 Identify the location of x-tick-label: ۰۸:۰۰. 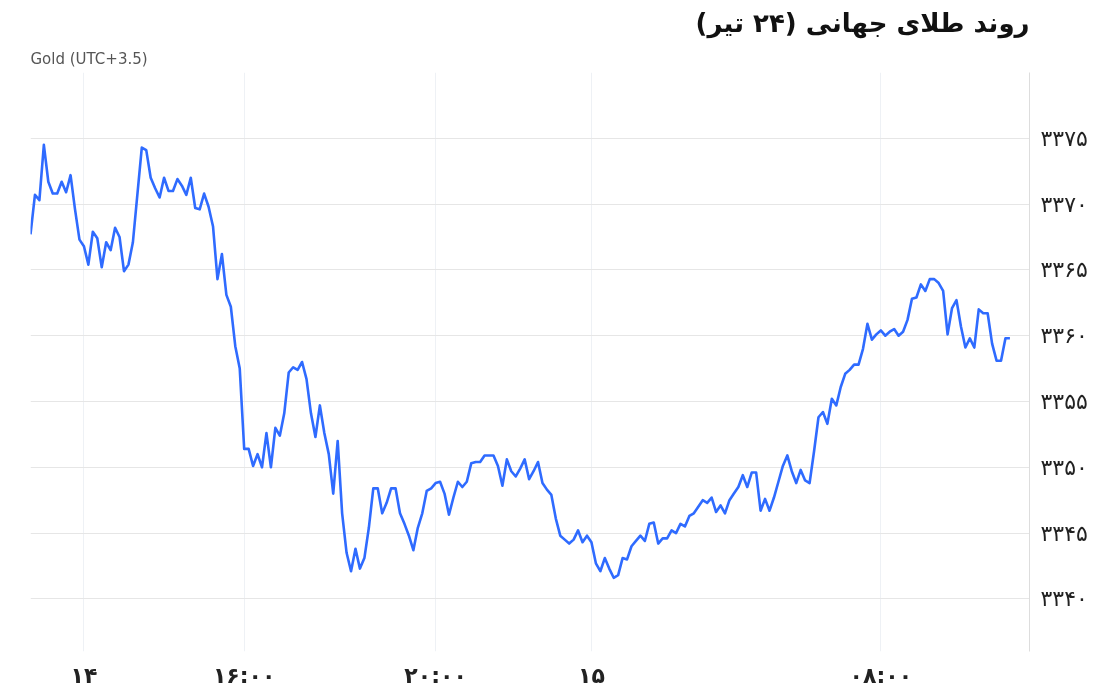
(881, 675).